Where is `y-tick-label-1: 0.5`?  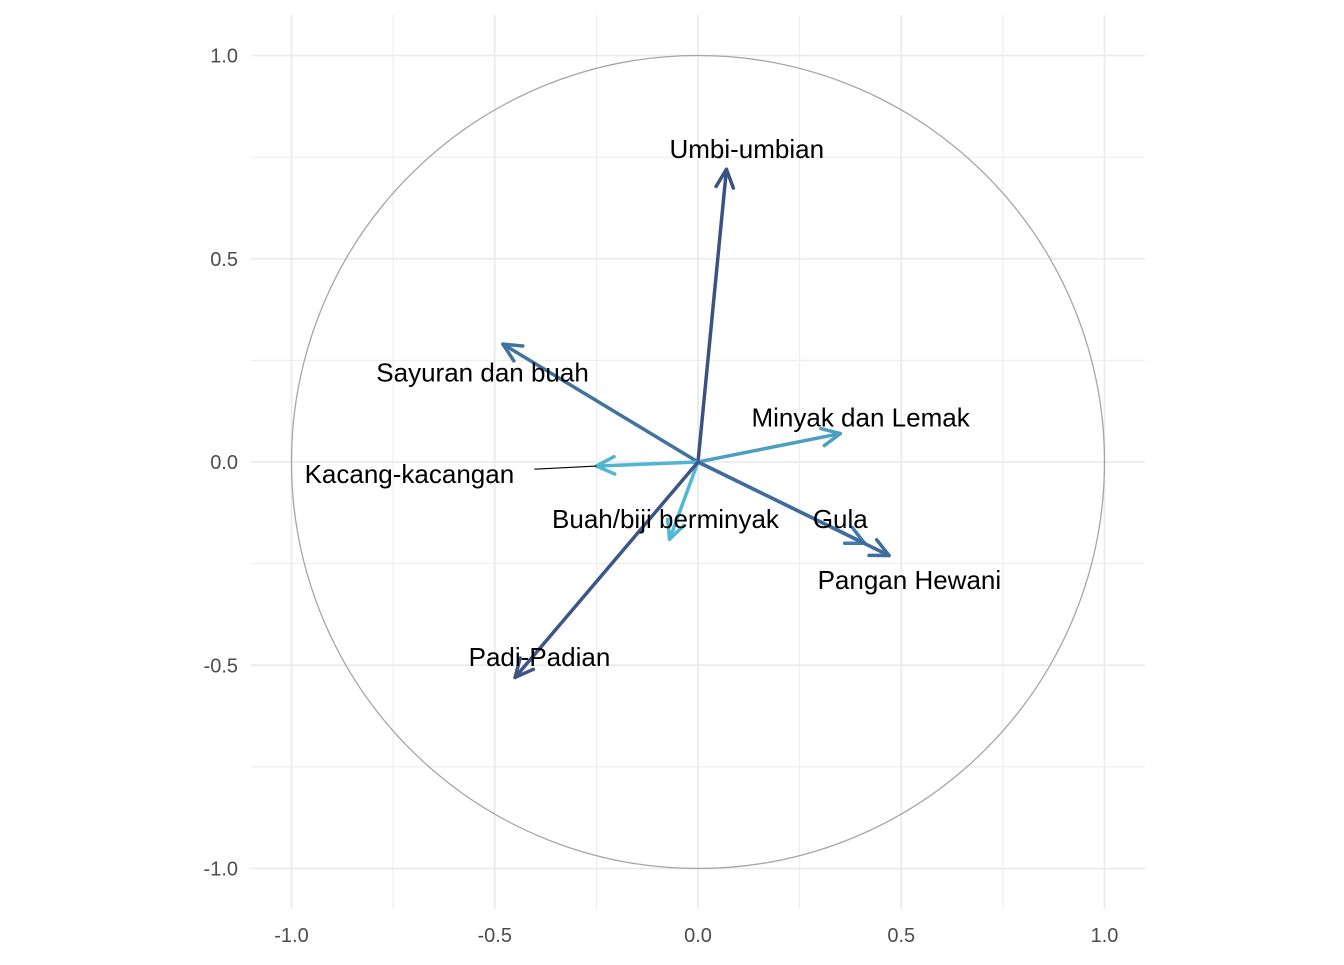 y-tick-label-1: 0.5 is located at coordinates (224, 260).